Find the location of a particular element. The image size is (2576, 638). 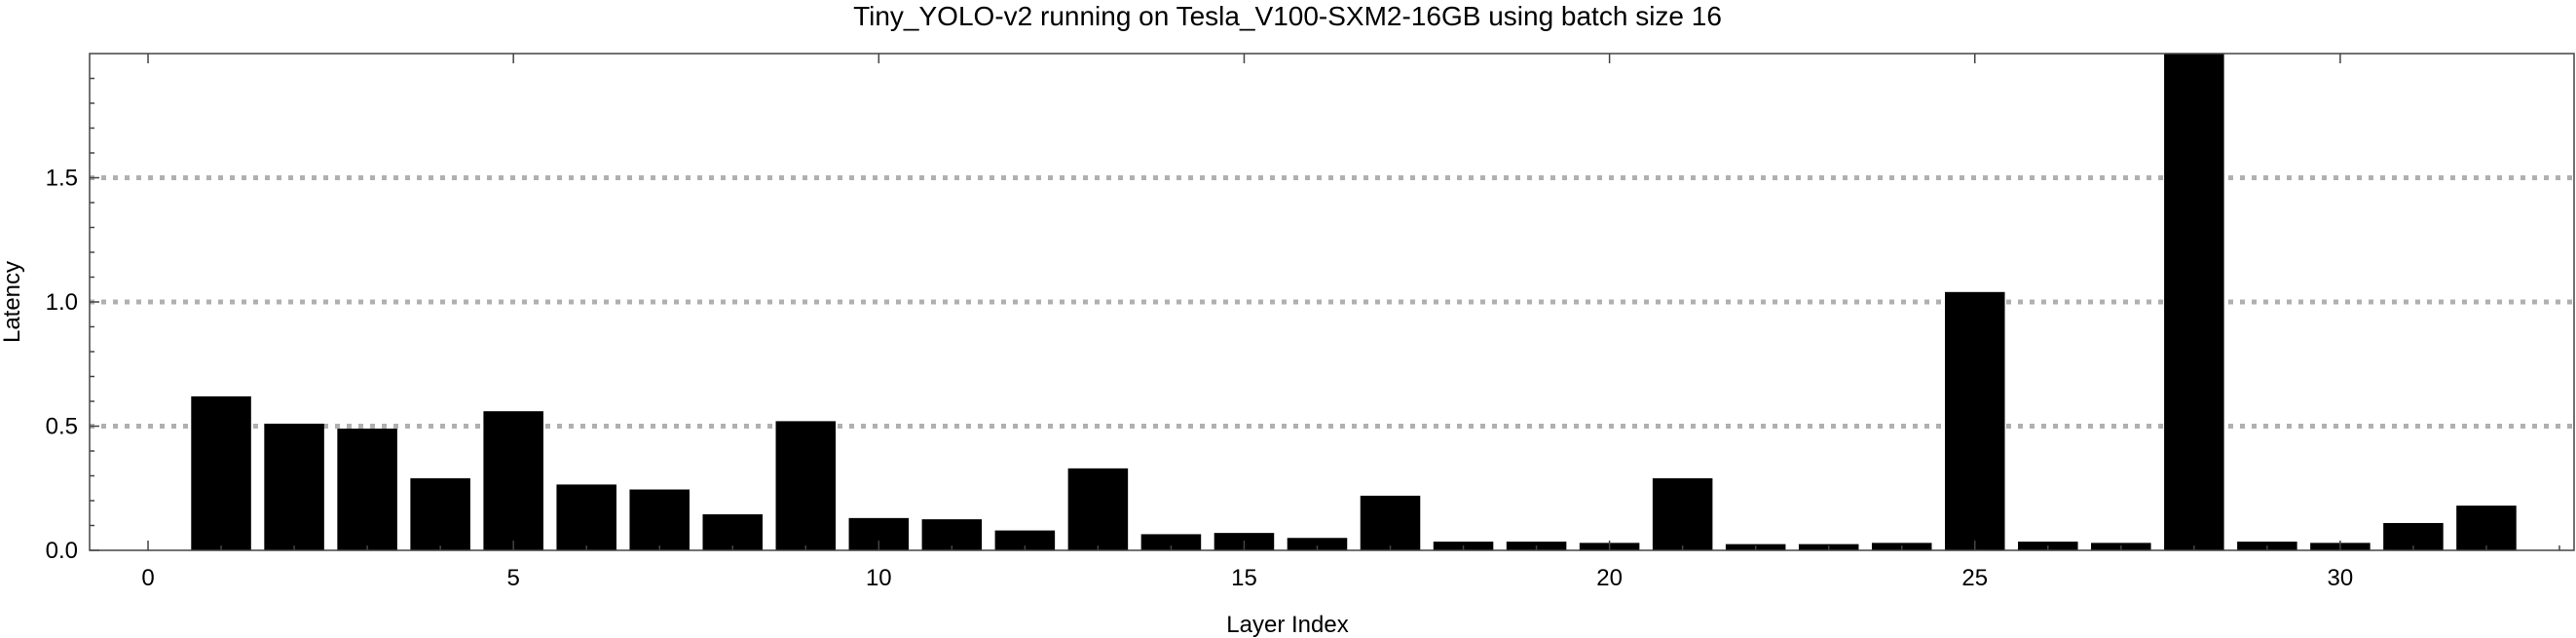

x-tick-label: 5 is located at coordinates (512, 578).